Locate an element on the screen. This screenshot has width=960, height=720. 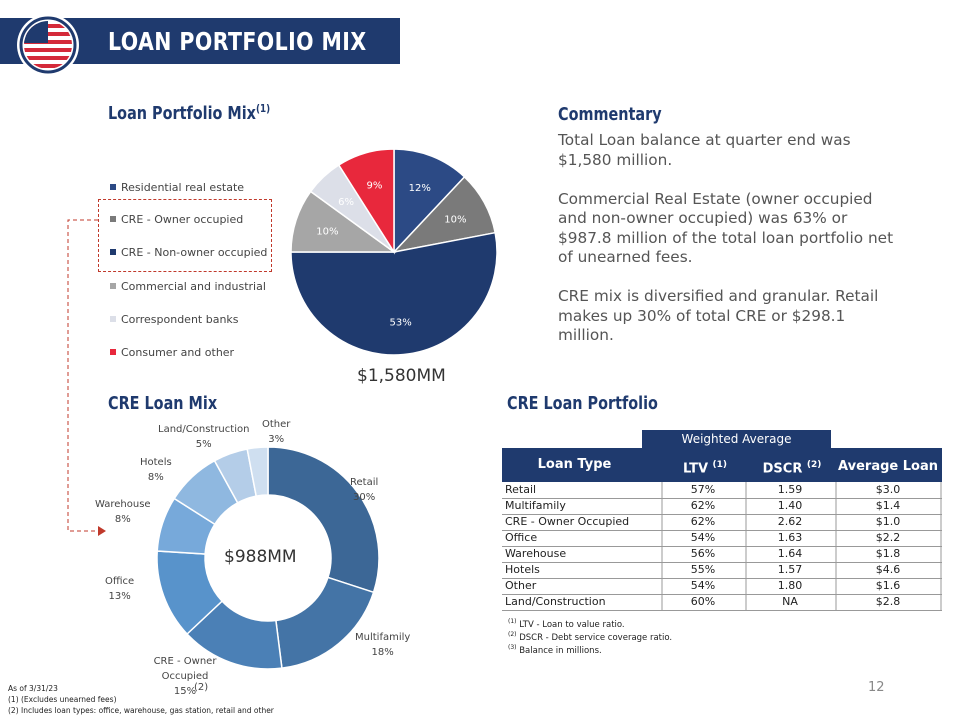
donut-label-category: Office is located at coordinates (120, 581).